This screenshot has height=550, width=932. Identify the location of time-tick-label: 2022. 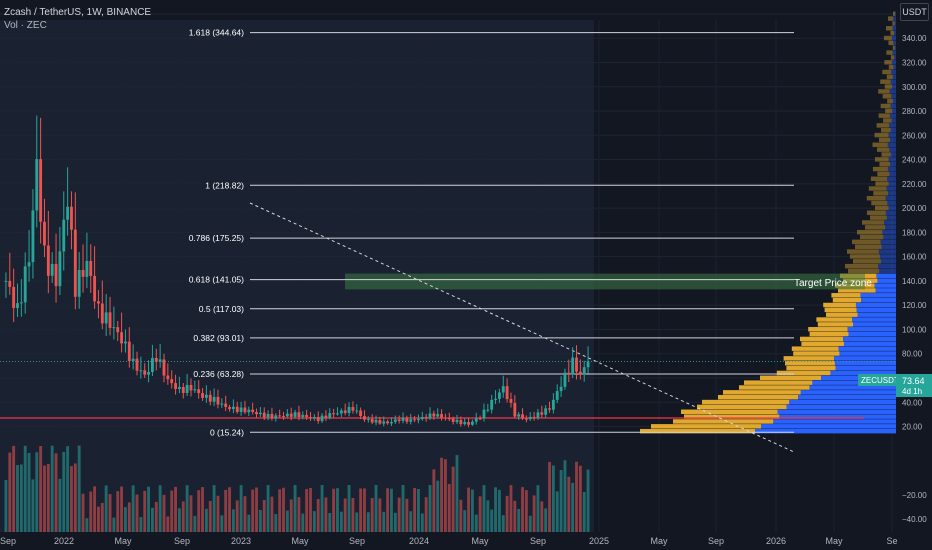
(64, 541).